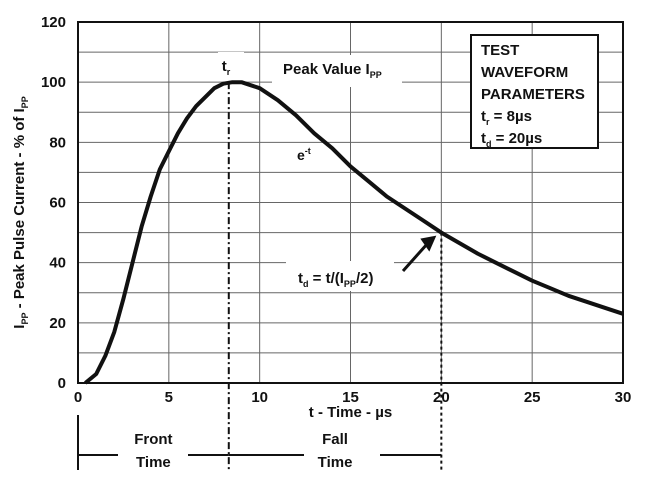 The width and height of the screenshot is (671, 485). I want to click on x-tick-label: 25, so click(532, 397).